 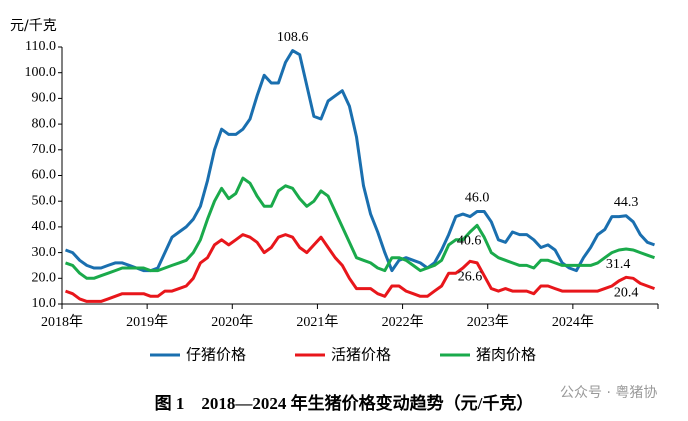 What do you see at coordinates (147, 322) in the screenshot?
I see `x-tick-label: 2019年` at bounding box center [147, 322].